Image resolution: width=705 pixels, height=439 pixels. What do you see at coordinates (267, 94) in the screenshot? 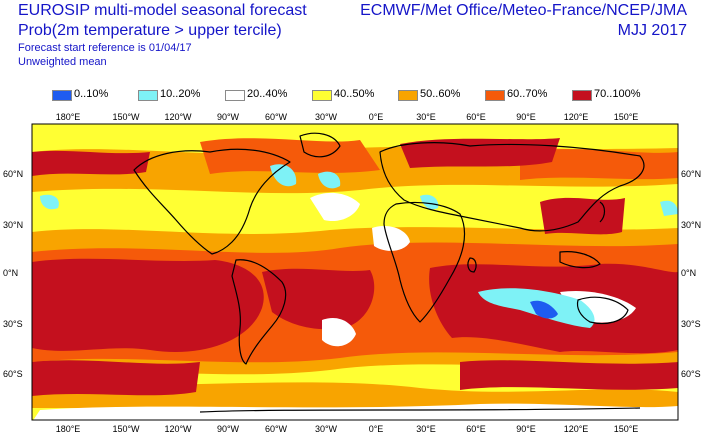
I see `legend-label: 20..40%` at bounding box center [267, 94].